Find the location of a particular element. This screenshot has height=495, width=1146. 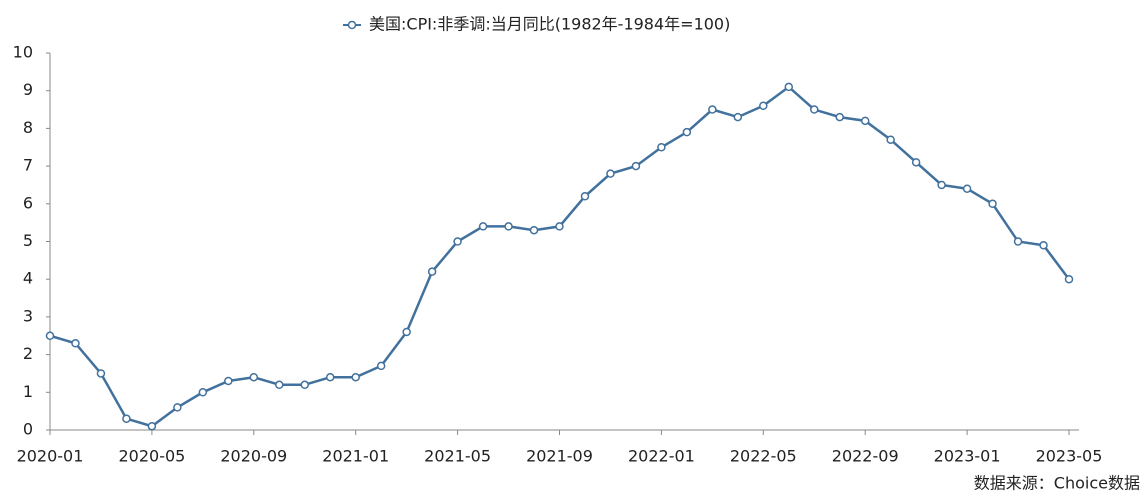

y-tick-label: 9 is located at coordinates (28, 89).